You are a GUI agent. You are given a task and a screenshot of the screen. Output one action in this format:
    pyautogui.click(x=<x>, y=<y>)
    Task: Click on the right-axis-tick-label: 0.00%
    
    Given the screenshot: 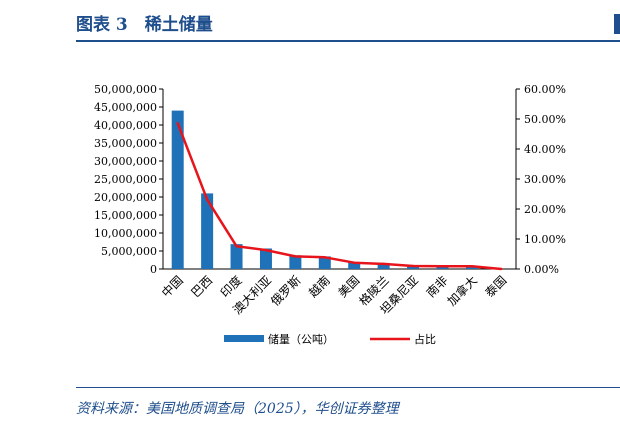 What is the action you would take?
    pyautogui.click(x=541, y=269)
    